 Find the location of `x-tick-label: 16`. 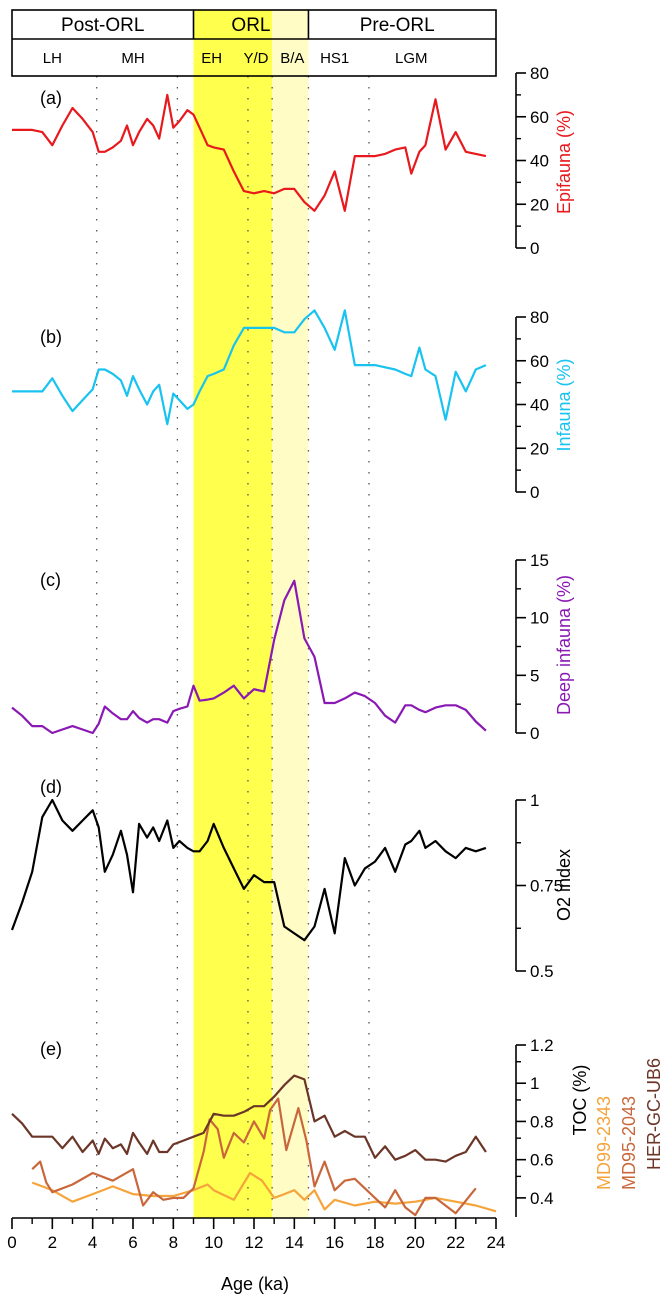

x-tick-label: 16 is located at coordinates (334, 1242).